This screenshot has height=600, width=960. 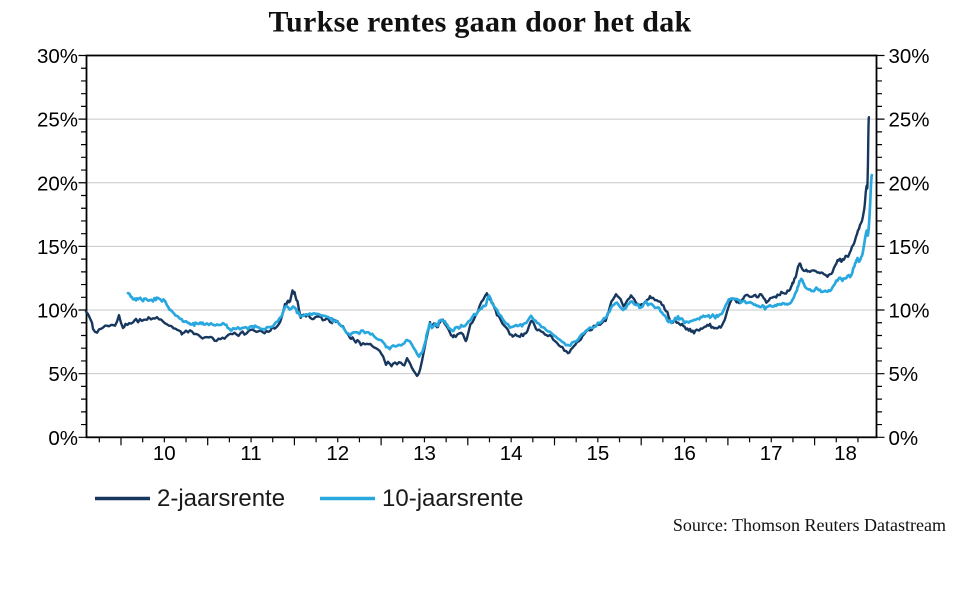 What do you see at coordinates (809, 525) in the screenshot?
I see `svg-text:Source: Thomson Reuters Datast: Source: Thomson Reuters Datastream` at bounding box center [809, 525].